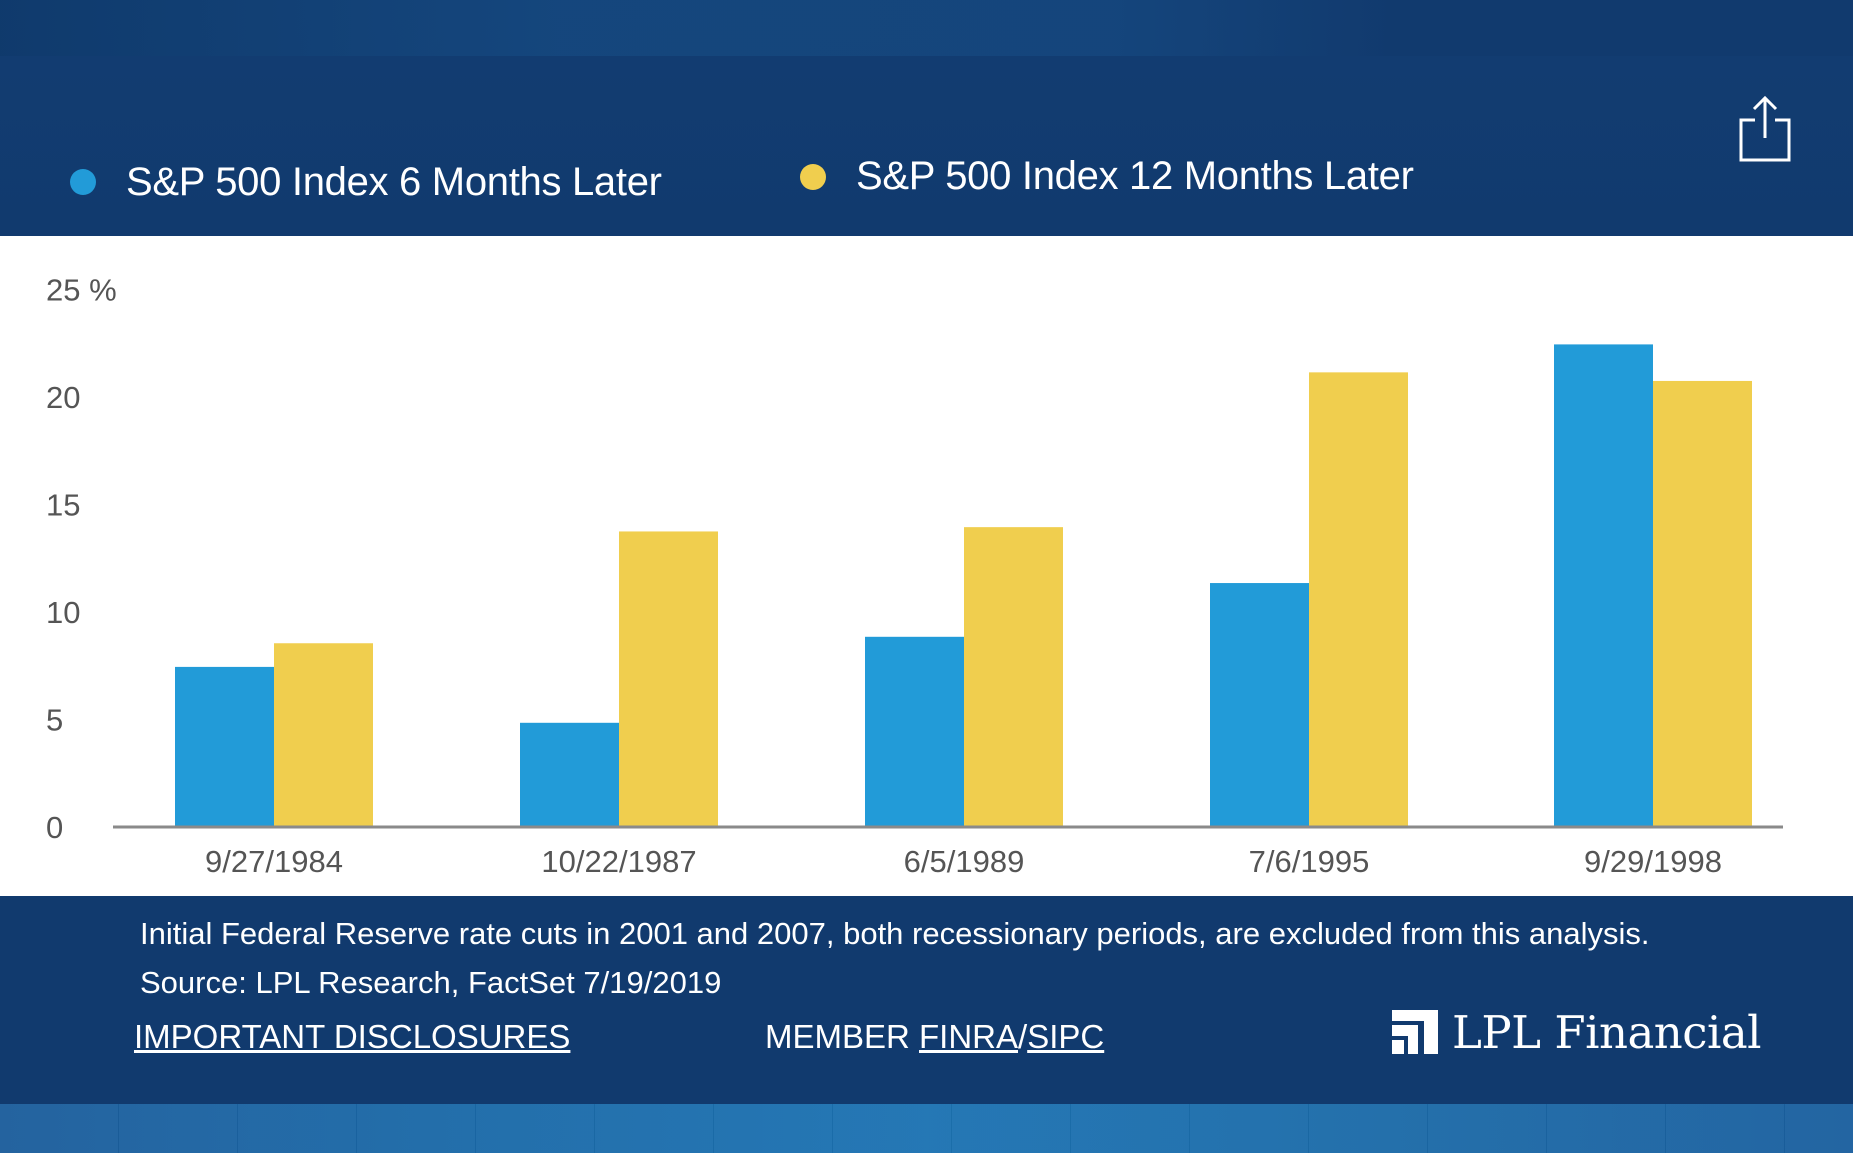  I want to click on y-tick-label: 10, so click(63, 612).